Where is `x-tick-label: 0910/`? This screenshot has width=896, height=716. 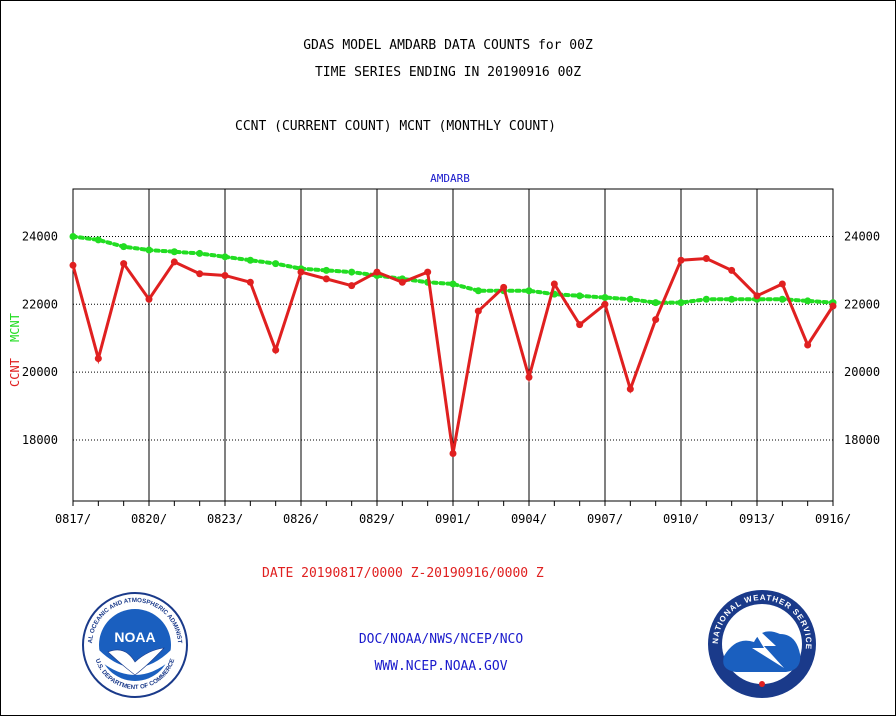
x-tick-label: 0910/ is located at coordinates (681, 519).